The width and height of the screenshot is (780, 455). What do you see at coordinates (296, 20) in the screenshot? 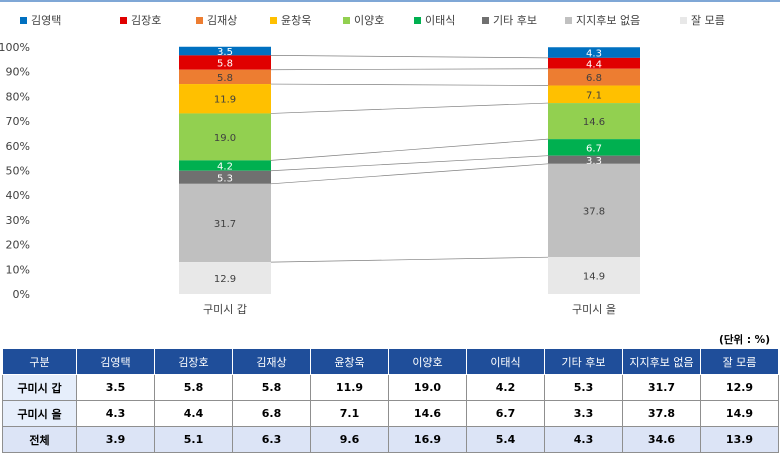
I see `legend-label: 윤창욱` at bounding box center [296, 20].